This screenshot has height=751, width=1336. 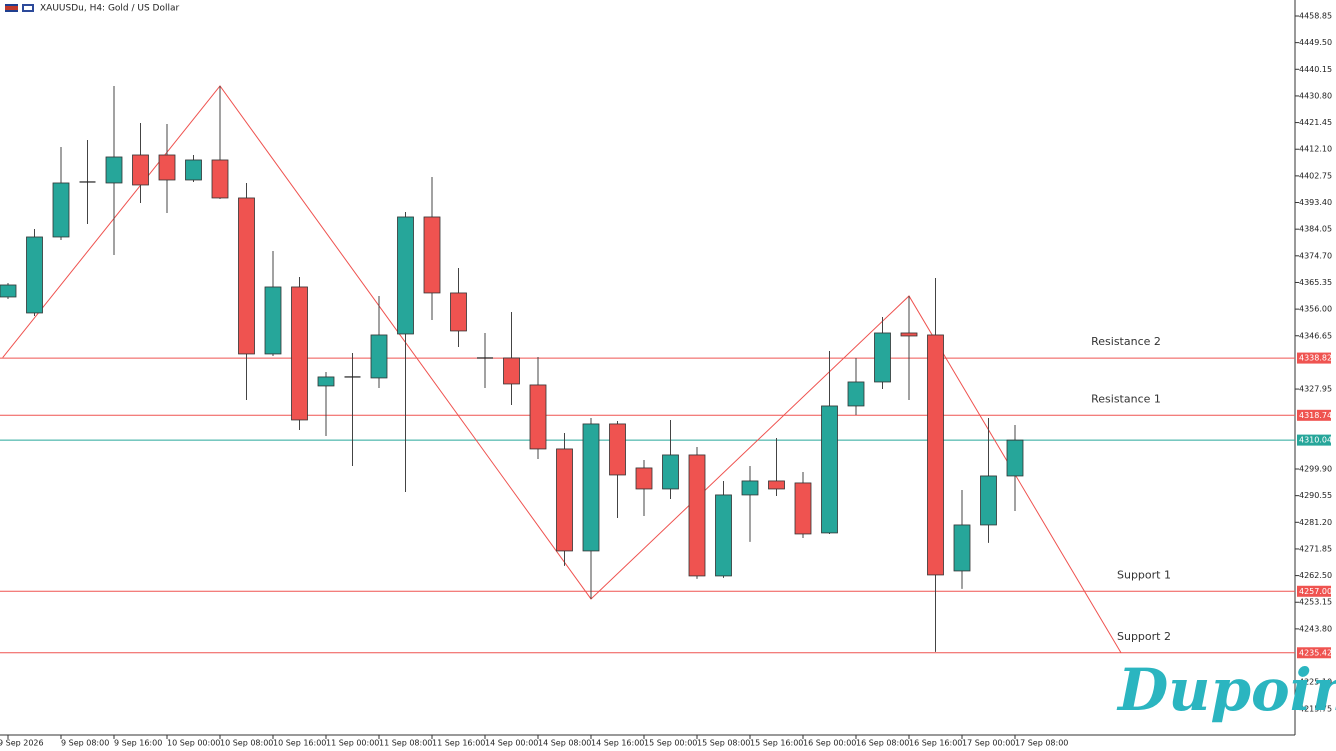 I want to click on y-tick-label: 4215.75, so click(x=1315, y=708).